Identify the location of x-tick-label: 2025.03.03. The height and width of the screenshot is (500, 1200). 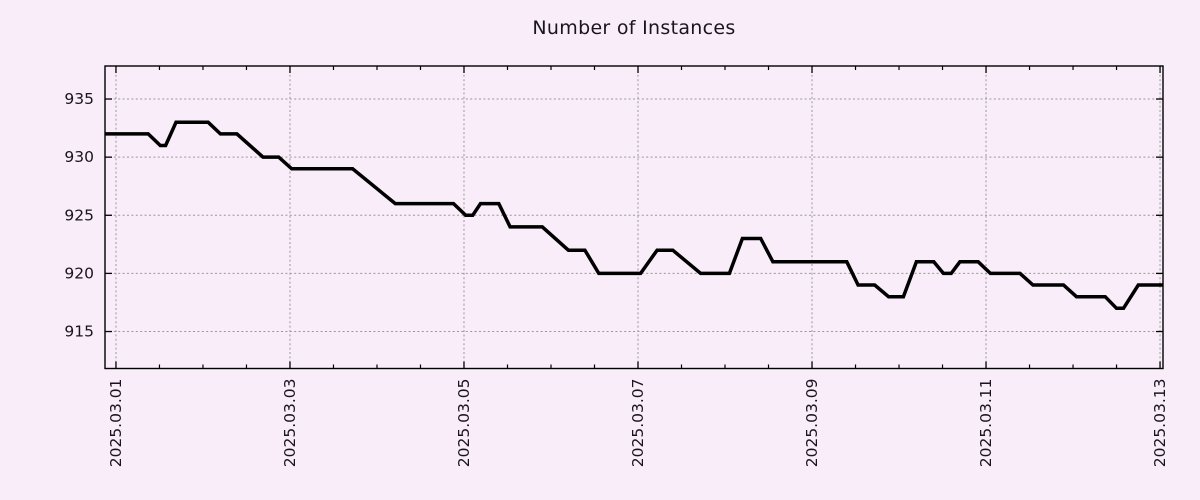
(290, 423).